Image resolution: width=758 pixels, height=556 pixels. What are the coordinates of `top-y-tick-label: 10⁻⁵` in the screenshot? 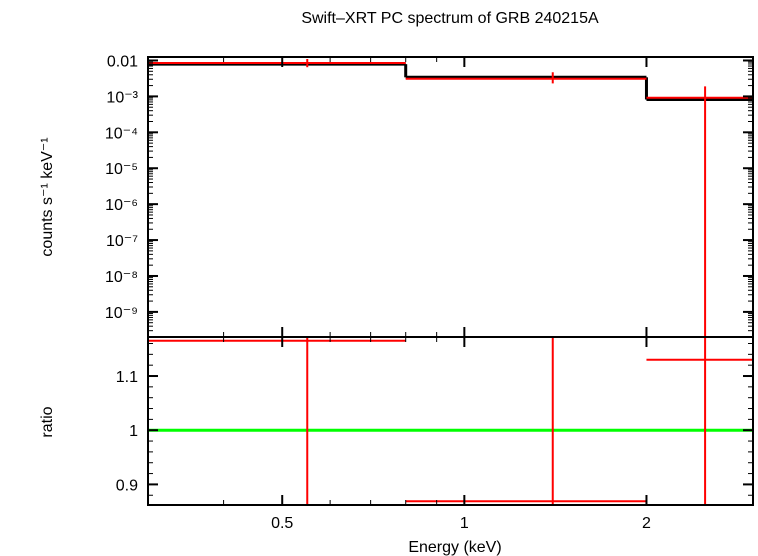 It's located at (121, 169).